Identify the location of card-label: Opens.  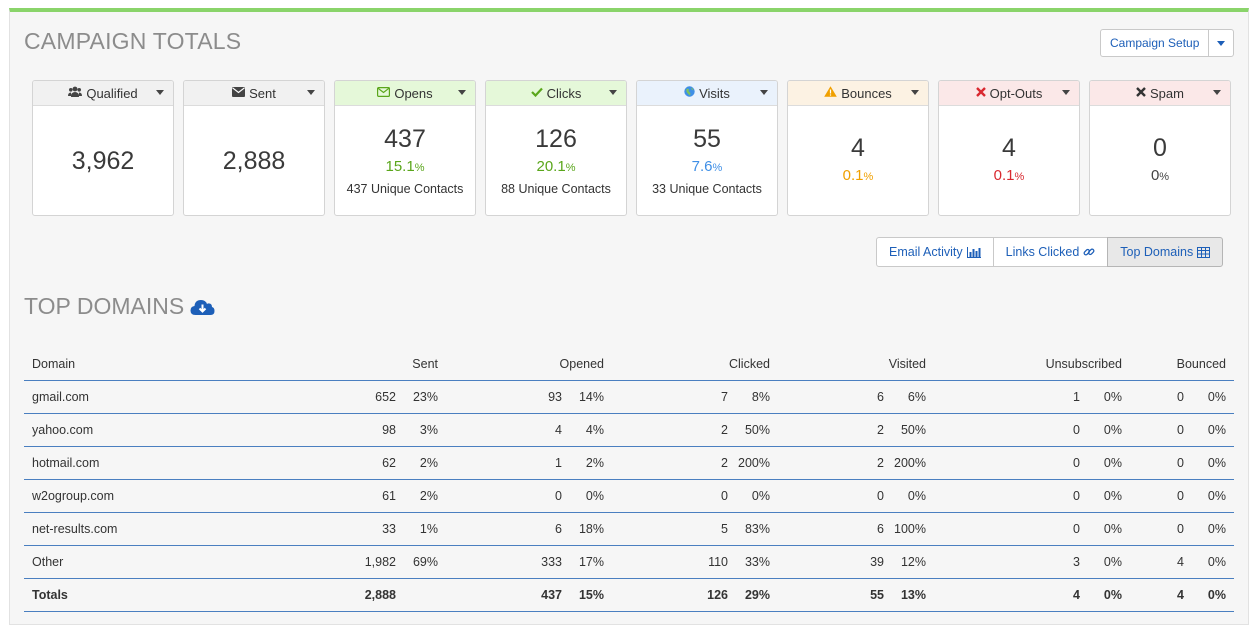
(413, 93).